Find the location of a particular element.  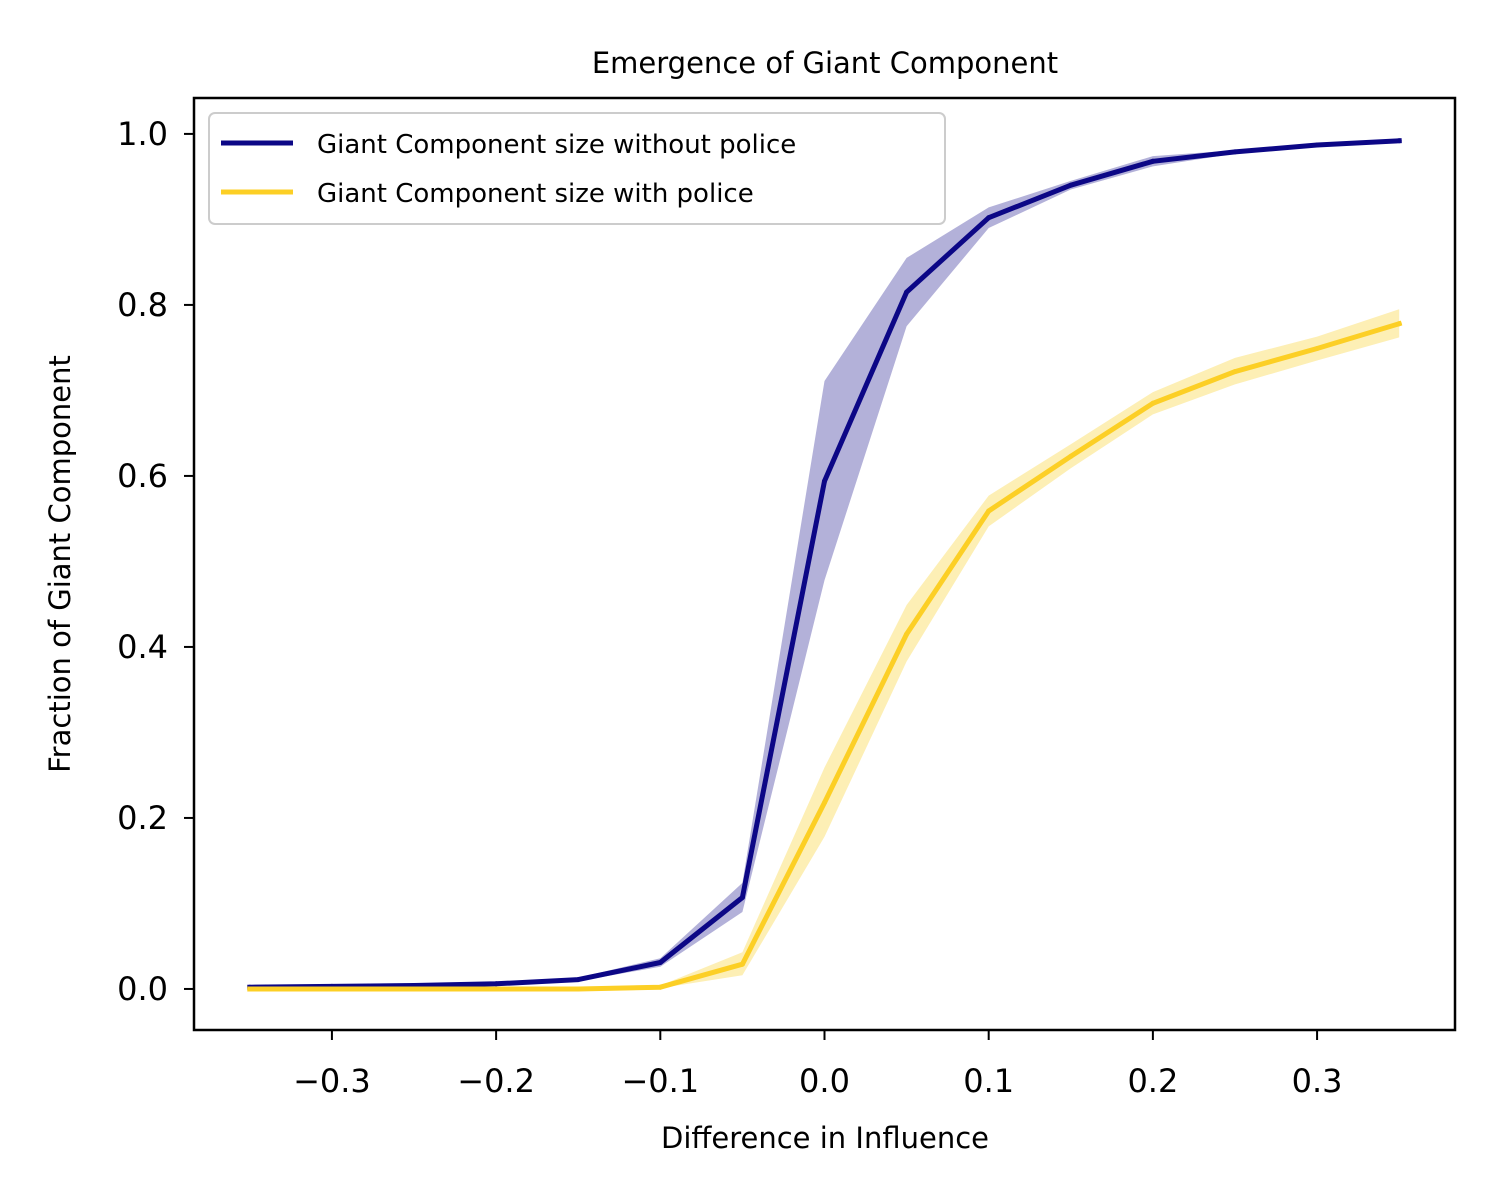

legend-box is located at coordinates (577, 168).